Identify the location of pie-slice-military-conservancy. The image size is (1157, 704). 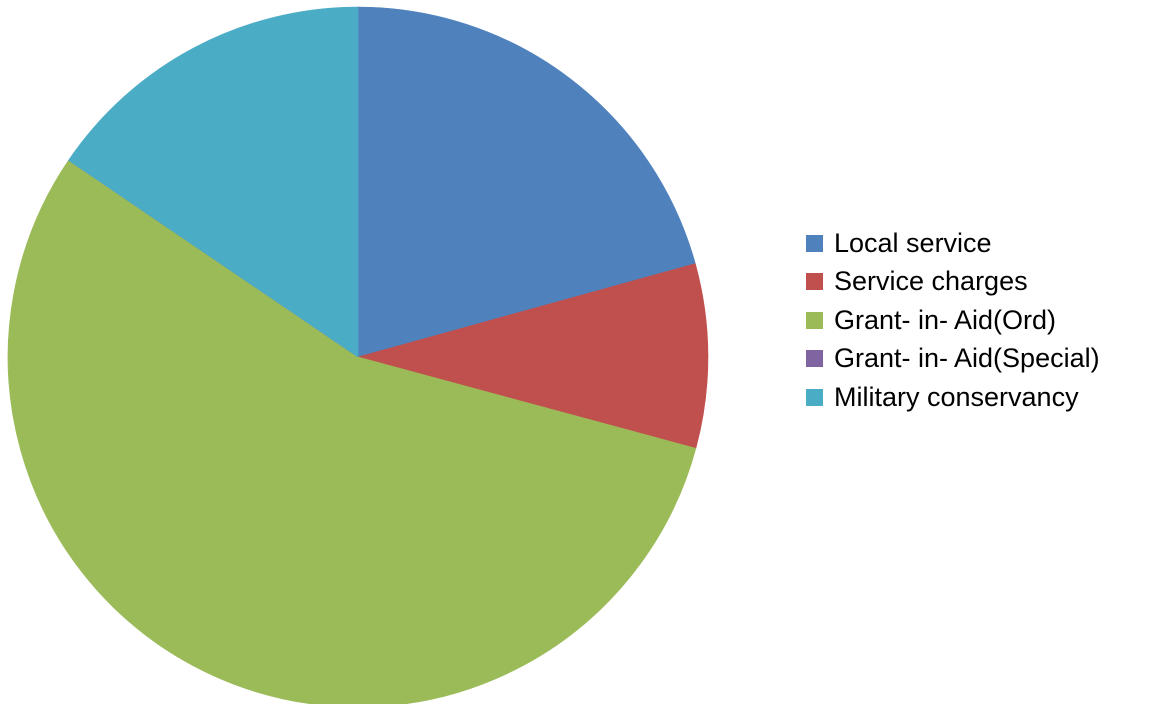
(213, 182).